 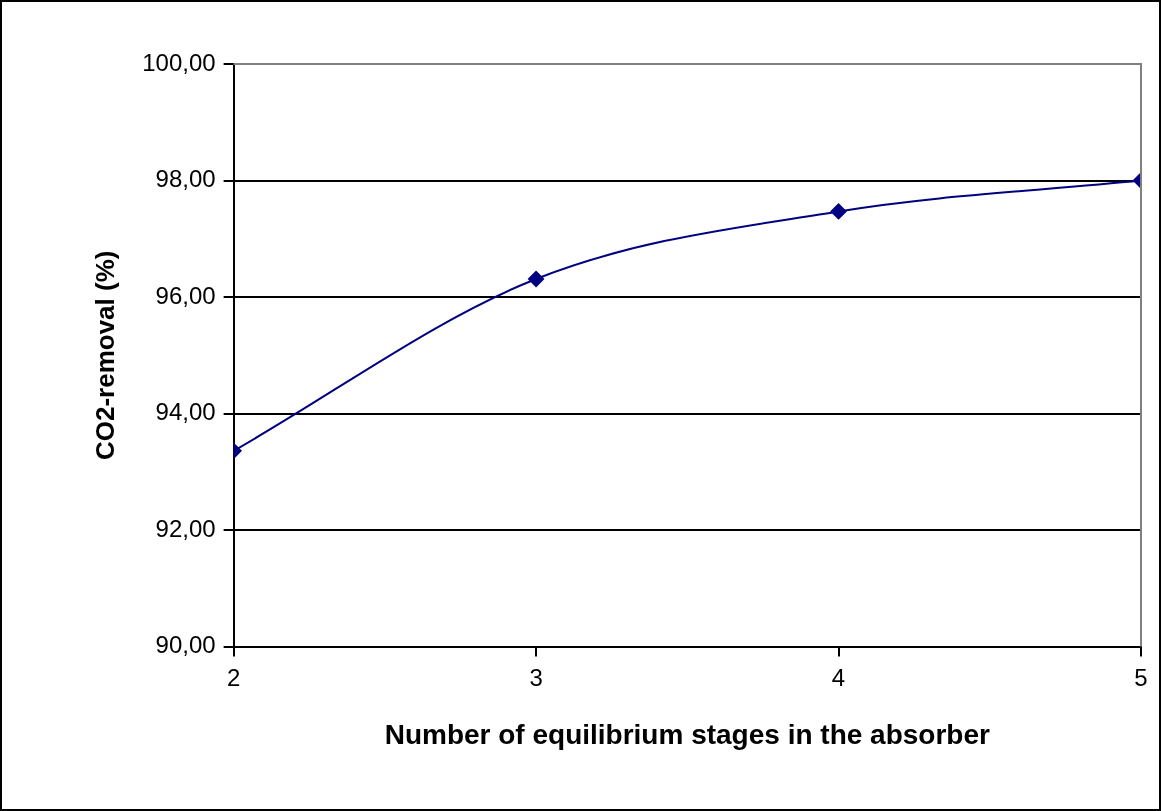 What do you see at coordinates (536, 677) in the screenshot?
I see `x-tick-label: 3` at bounding box center [536, 677].